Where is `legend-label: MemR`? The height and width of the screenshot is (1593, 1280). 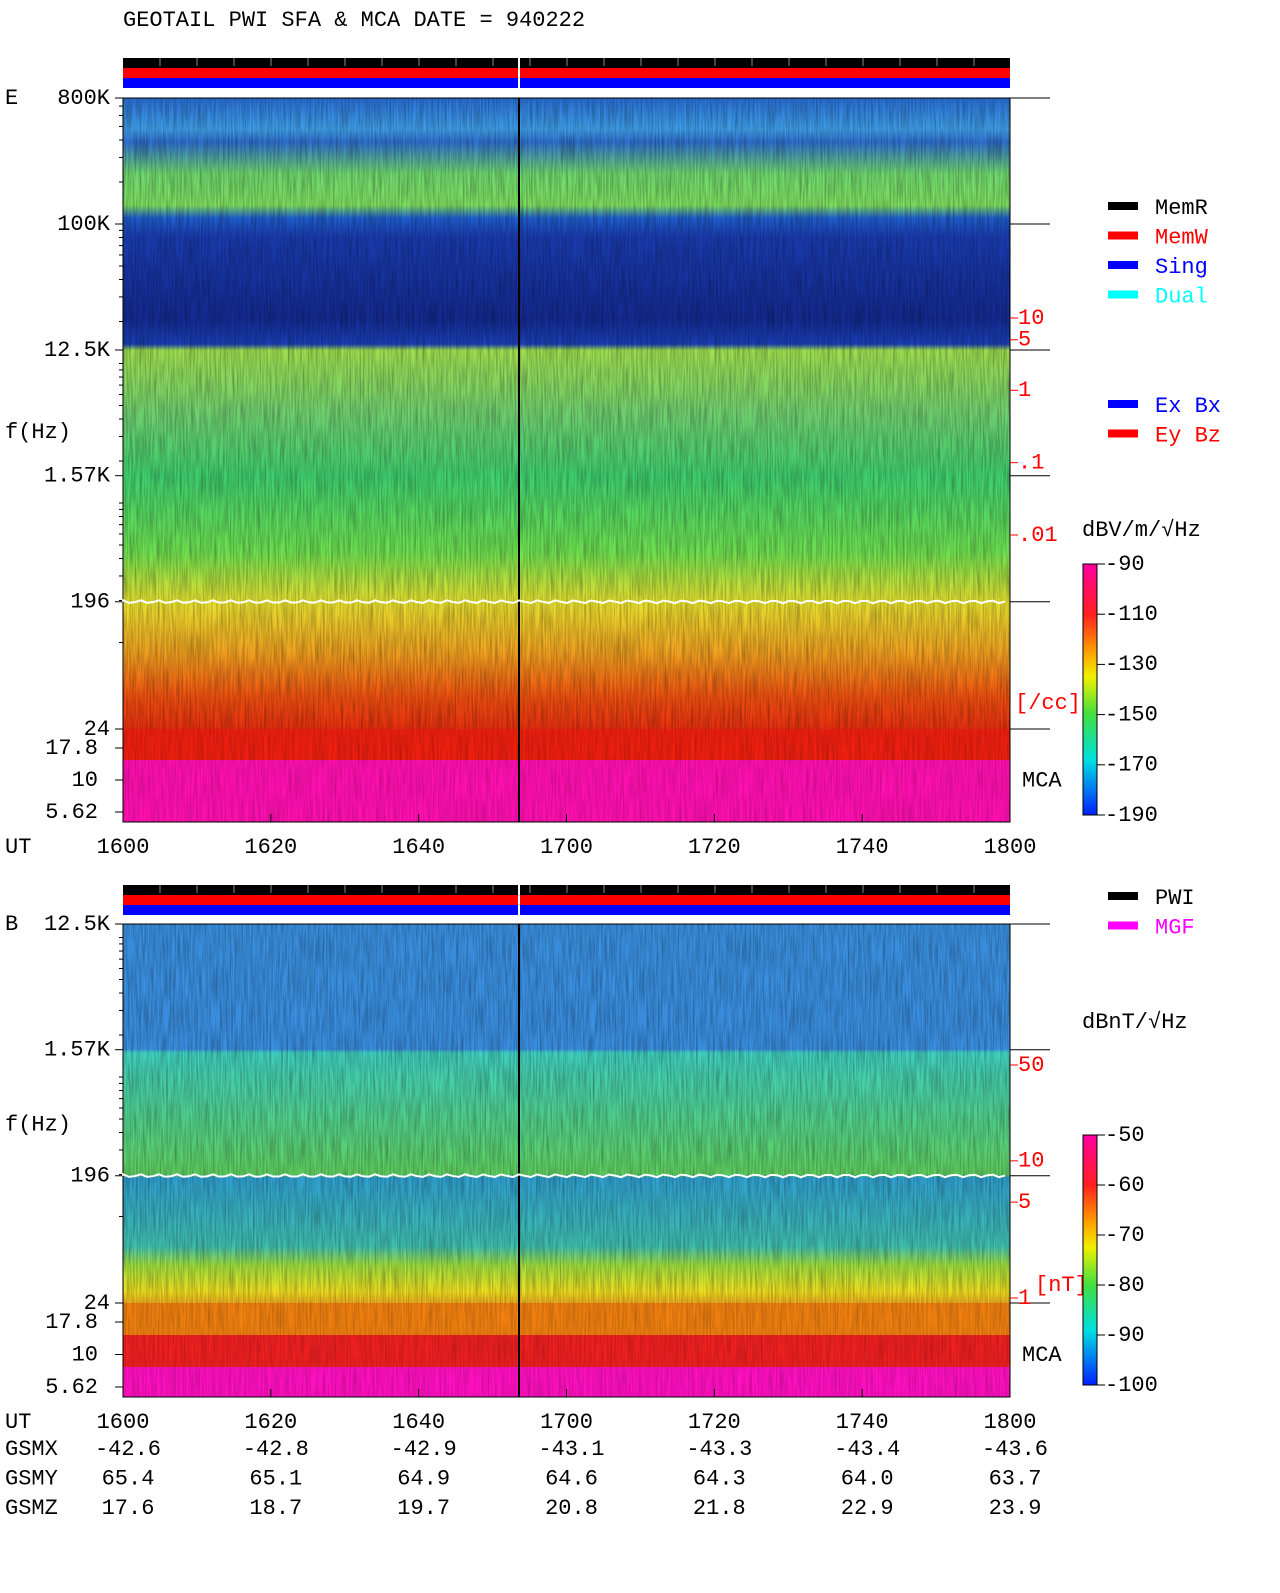 legend-label: MemR is located at coordinates (1181, 208).